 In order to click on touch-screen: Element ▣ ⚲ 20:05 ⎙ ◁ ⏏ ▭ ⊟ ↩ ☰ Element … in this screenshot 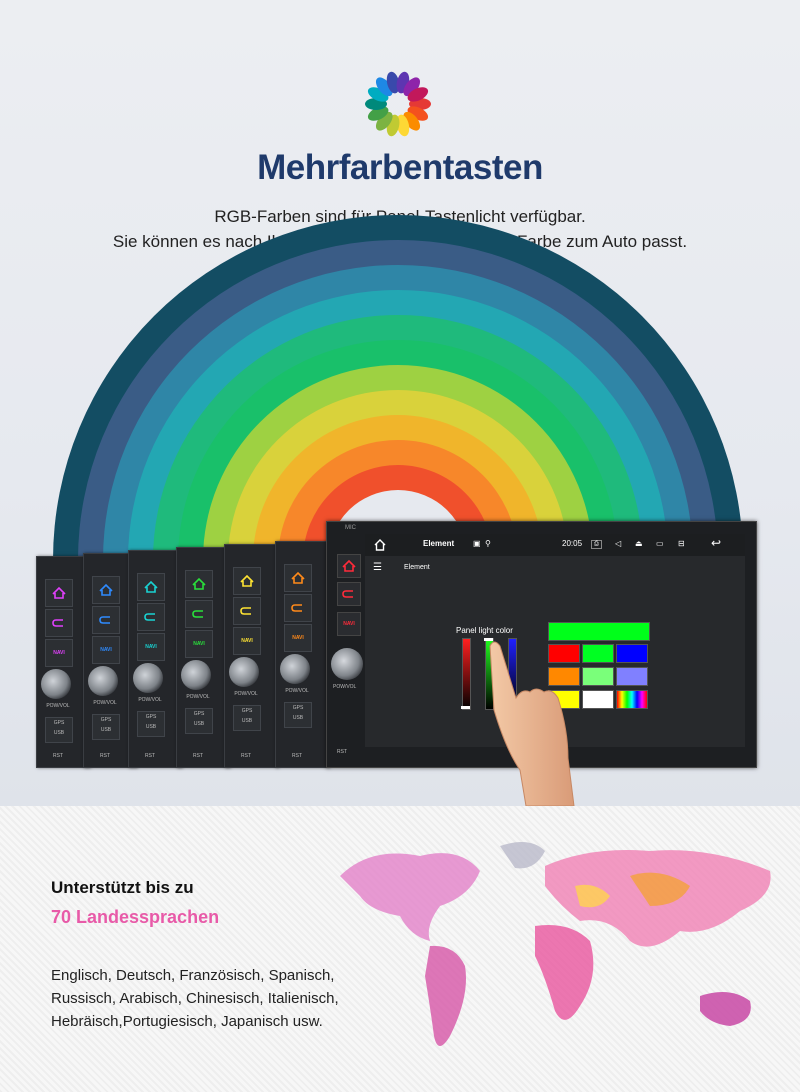, I will do `click(555, 640)`.